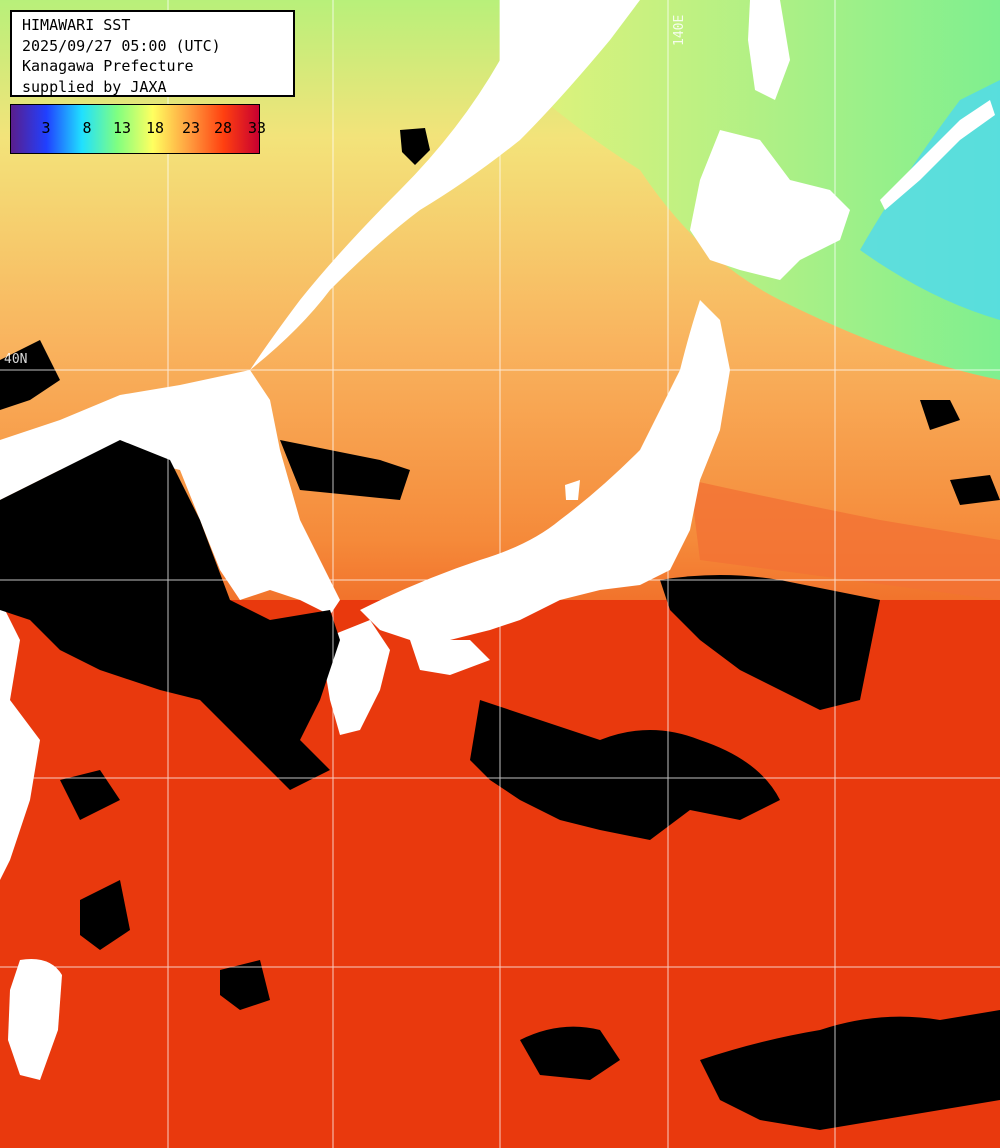  What do you see at coordinates (16, 359) in the screenshot?
I see `lat-40-label: 40N` at bounding box center [16, 359].